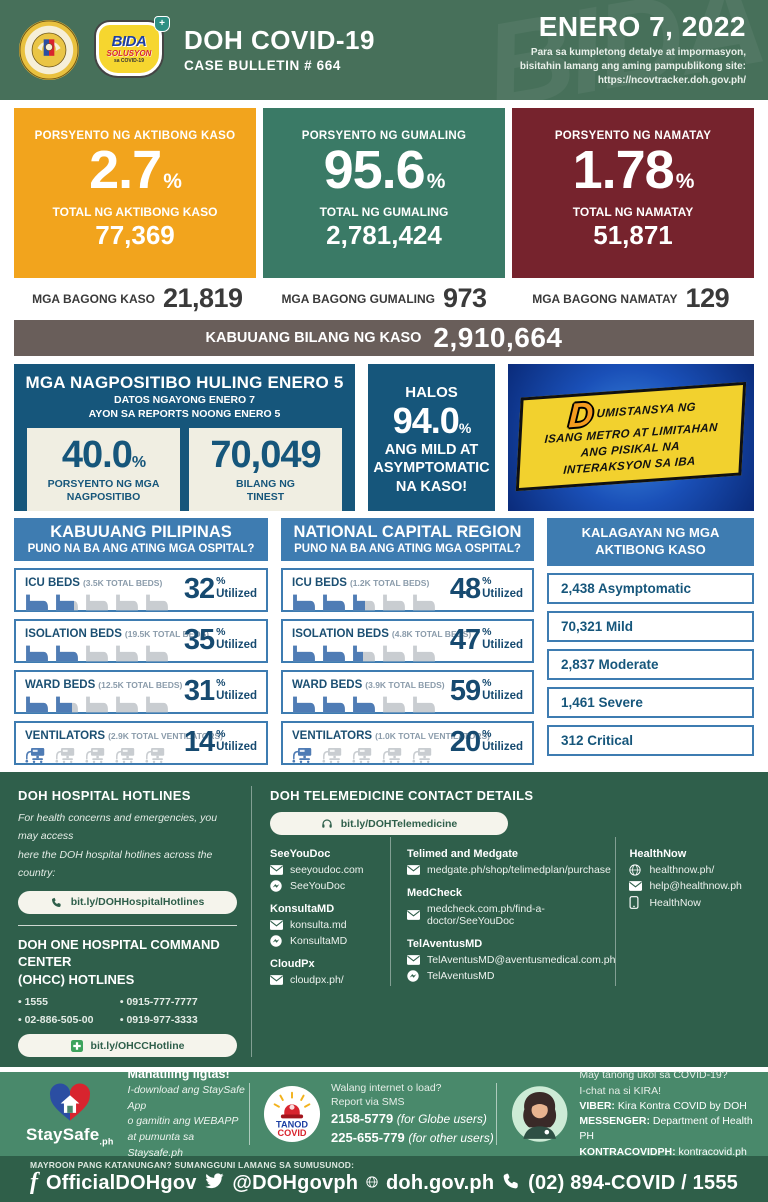 Image resolution: width=768 pixels, height=1202 pixels. Describe the element at coordinates (384, 234) in the screenshot. I see `total-value: 2,781,424` at that location.